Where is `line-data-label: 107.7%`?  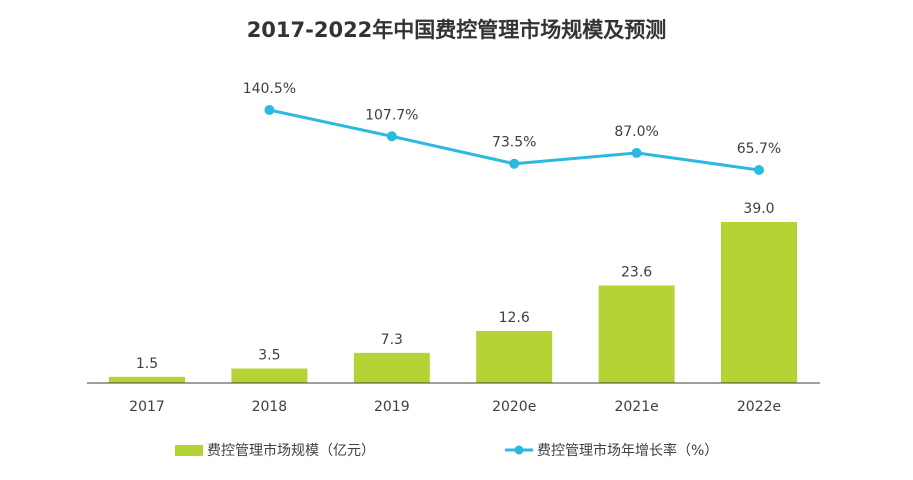
line-data-label: 107.7% is located at coordinates (391, 115).